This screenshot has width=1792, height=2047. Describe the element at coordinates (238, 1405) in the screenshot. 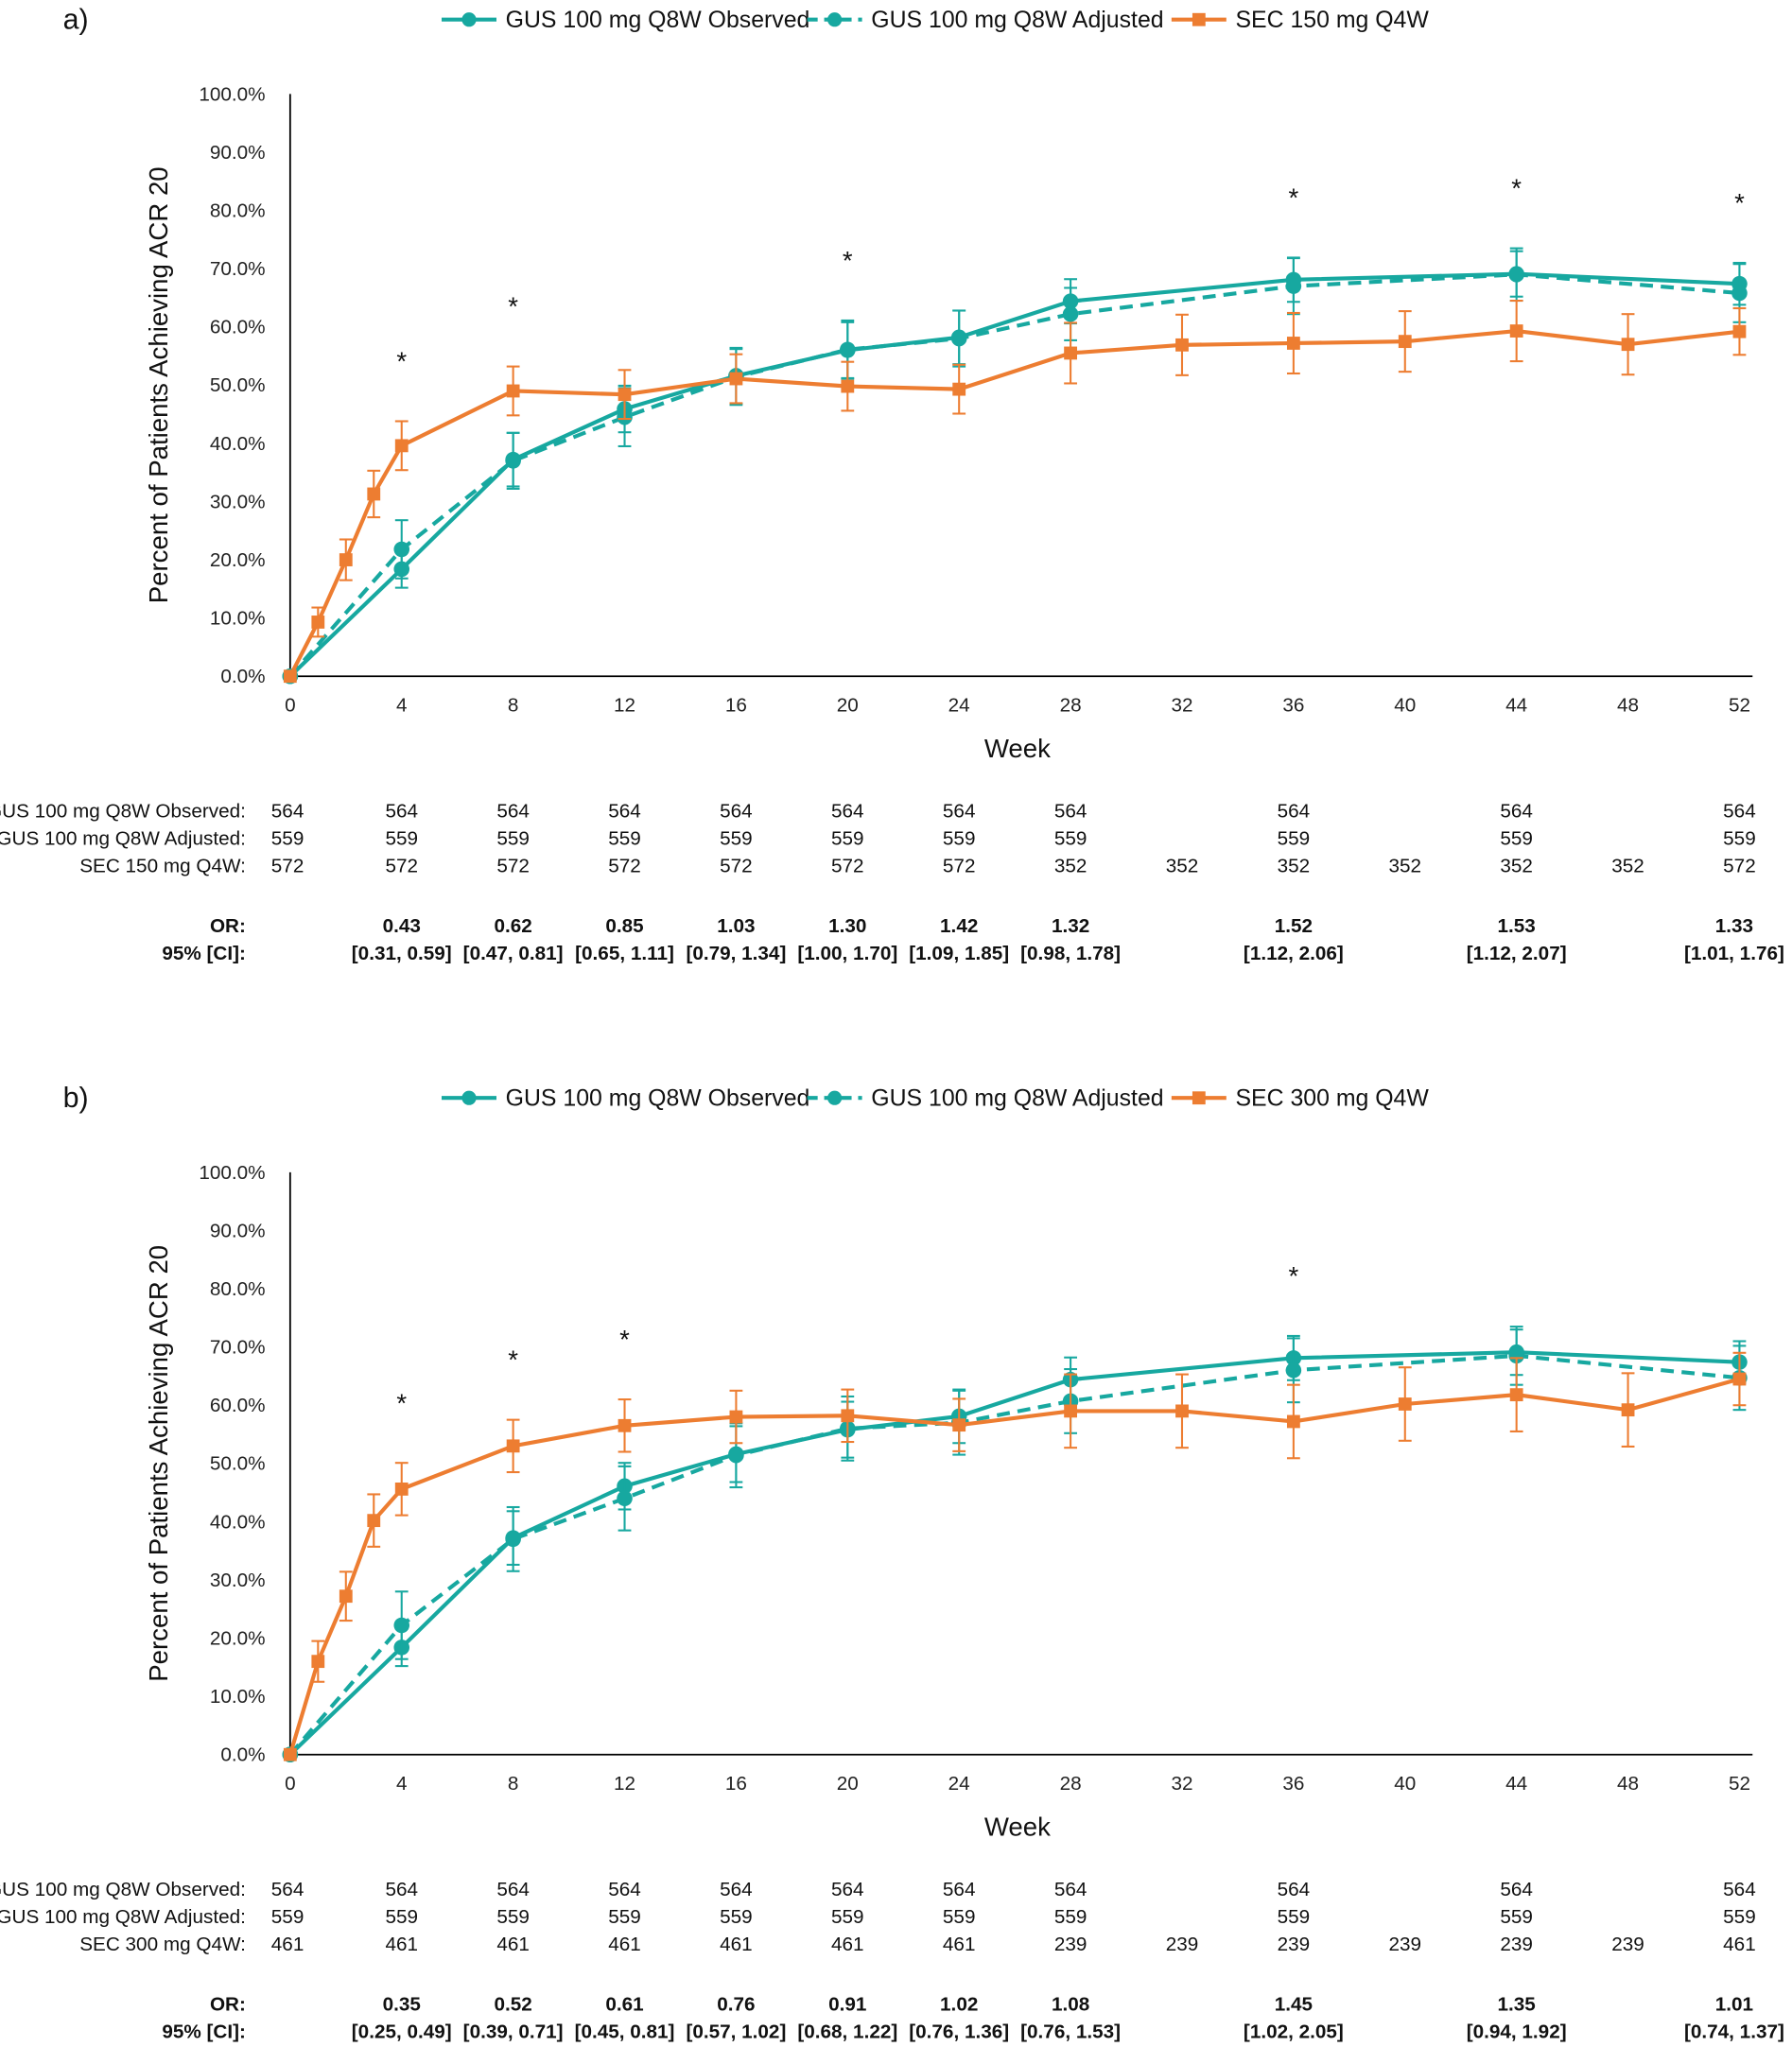

I see `y-tick-label: 60.0%` at that location.